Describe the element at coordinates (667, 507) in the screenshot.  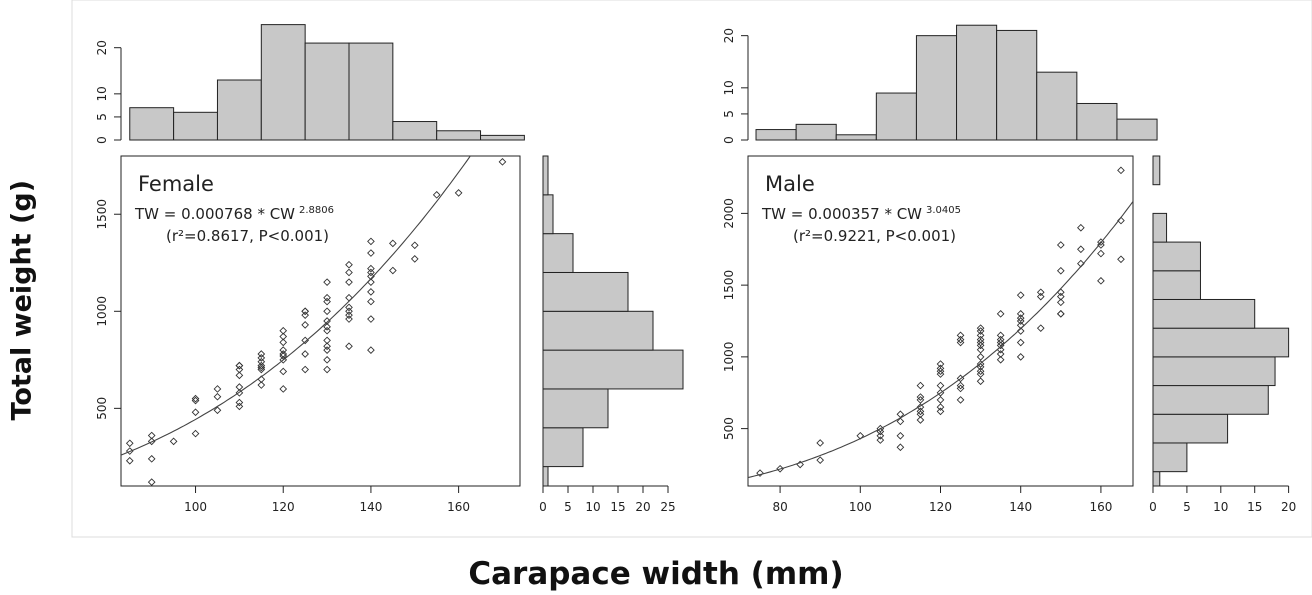
I see `female-side-hist-tick-label: 25` at that location.